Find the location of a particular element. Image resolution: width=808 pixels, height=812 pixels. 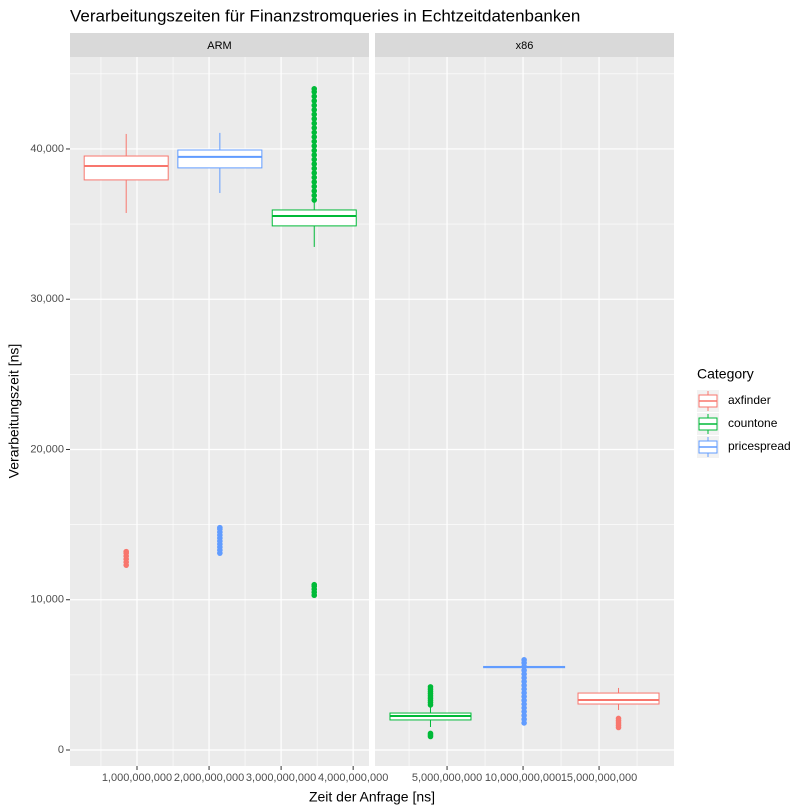

x-tick-label: 5,000,000,000 is located at coordinates (447, 778).